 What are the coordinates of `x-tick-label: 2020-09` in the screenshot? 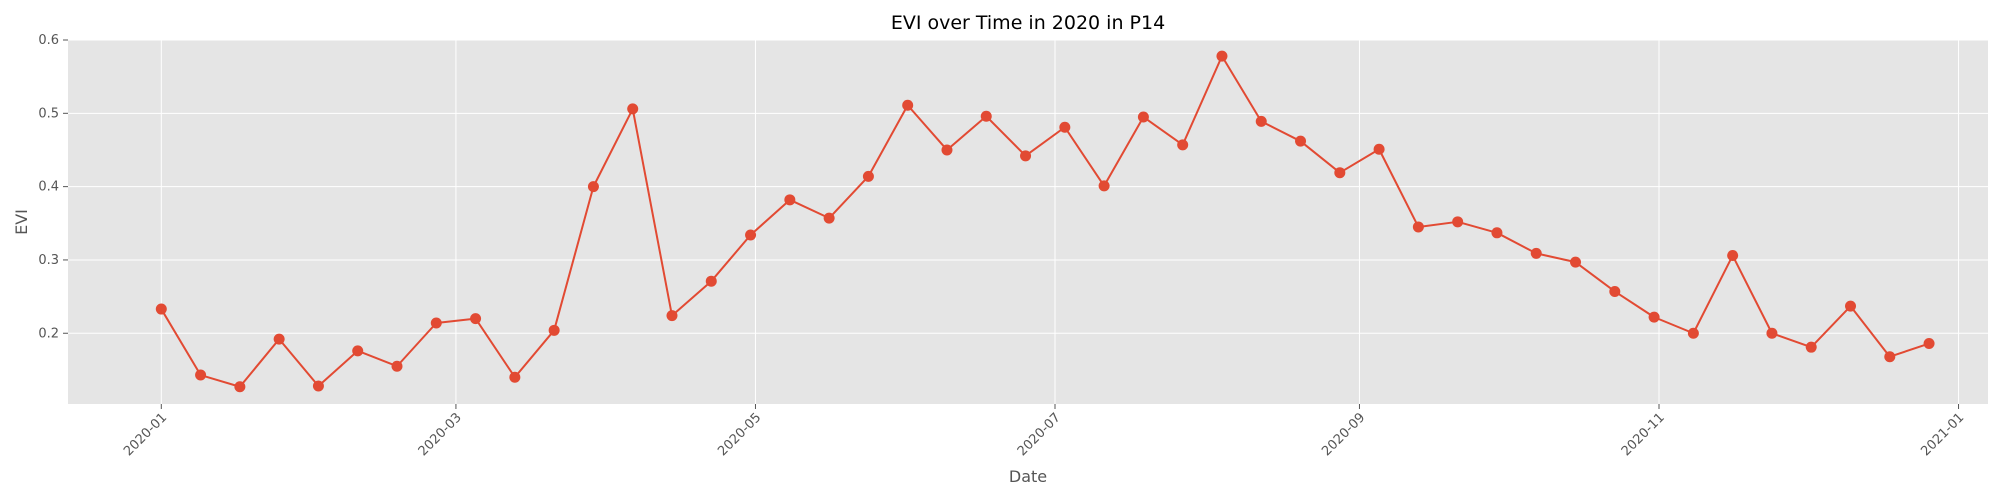 It's located at (1343, 434).